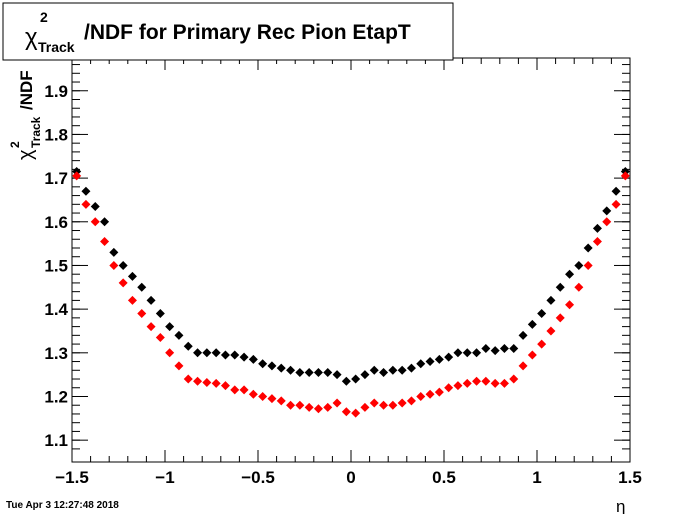 The image size is (700, 514). I want to click on x-tick-label: −0.5, so click(258, 477).